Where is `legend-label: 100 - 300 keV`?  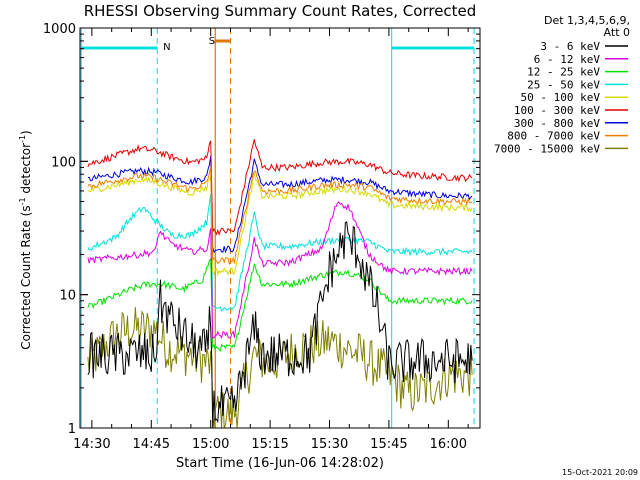
legend-label: 100 - 300 keV is located at coordinates (557, 110).